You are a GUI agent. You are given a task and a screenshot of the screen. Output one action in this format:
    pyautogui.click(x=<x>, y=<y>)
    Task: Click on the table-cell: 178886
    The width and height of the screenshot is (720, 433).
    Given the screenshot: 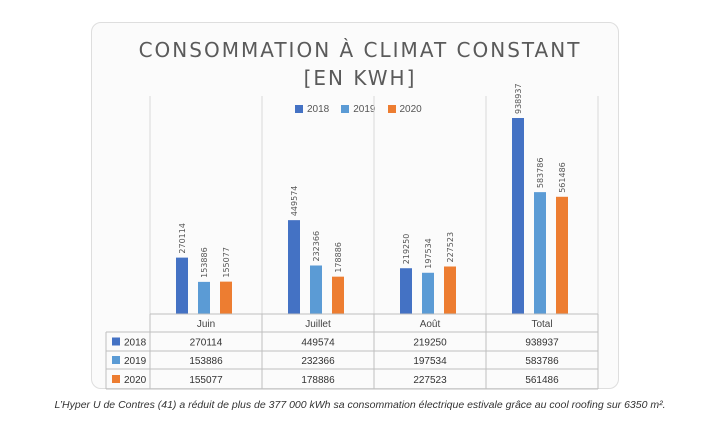 What is the action you would take?
    pyautogui.click(x=318, y=380)
    